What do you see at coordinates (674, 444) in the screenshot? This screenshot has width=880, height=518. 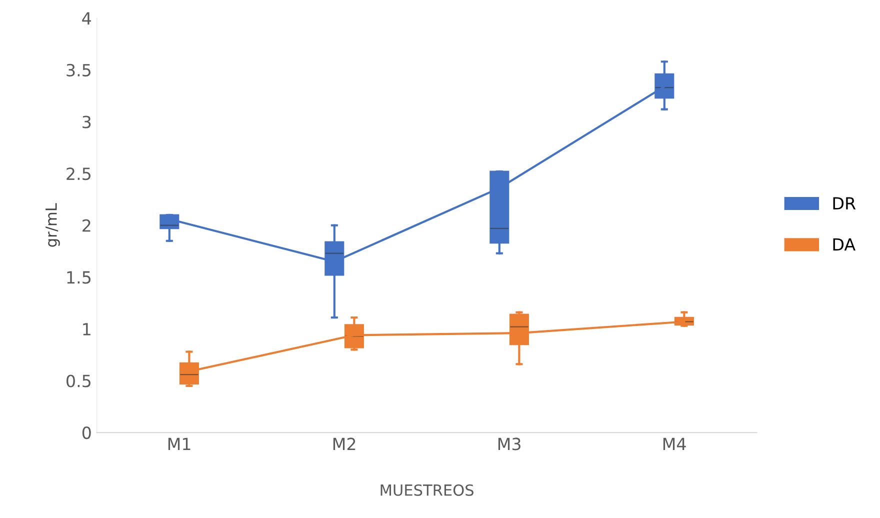 I see `x-tick-label: M4` at bounding box center [674, 444].